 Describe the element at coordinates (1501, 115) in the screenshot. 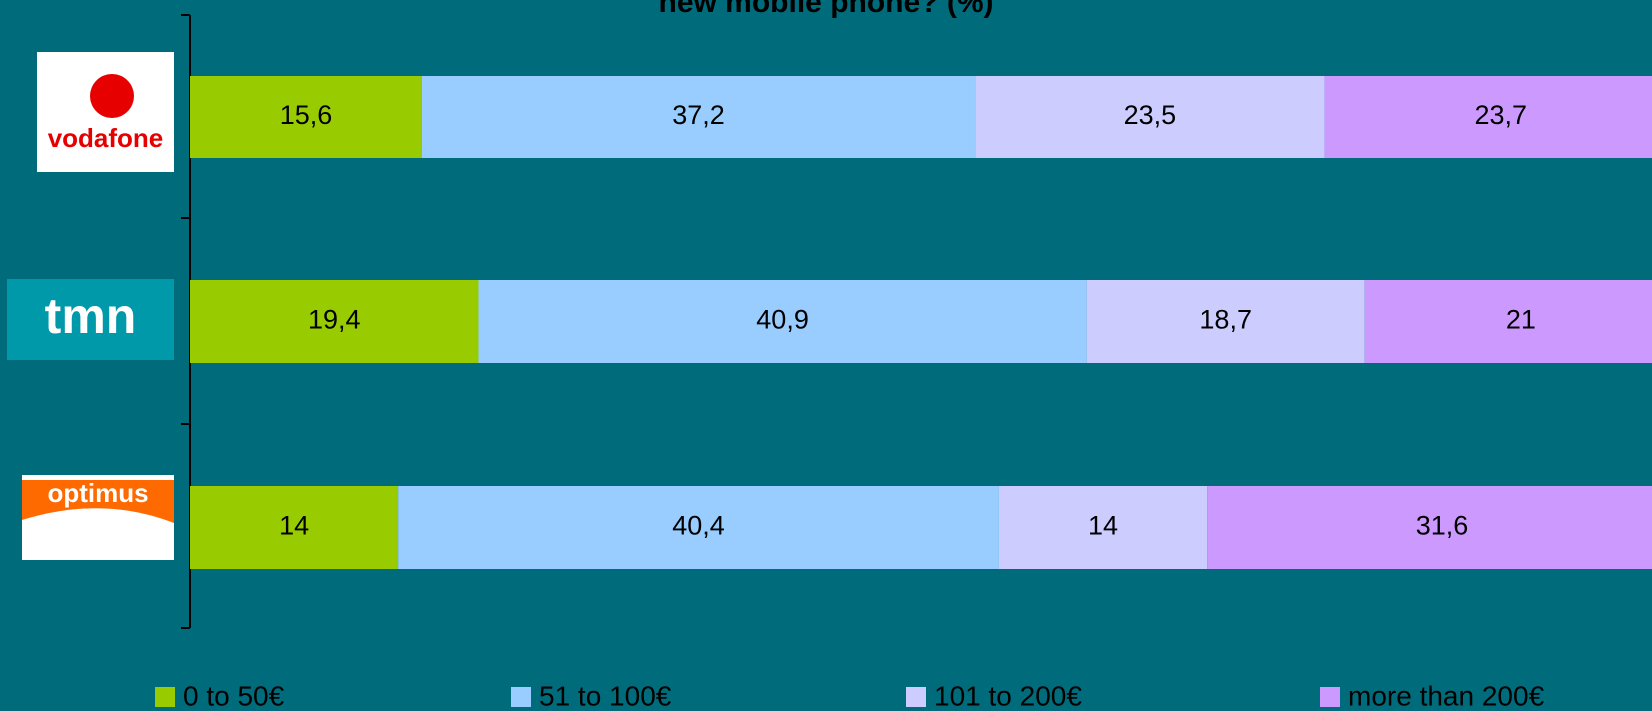

I see `value-label: 23,7` at that location.